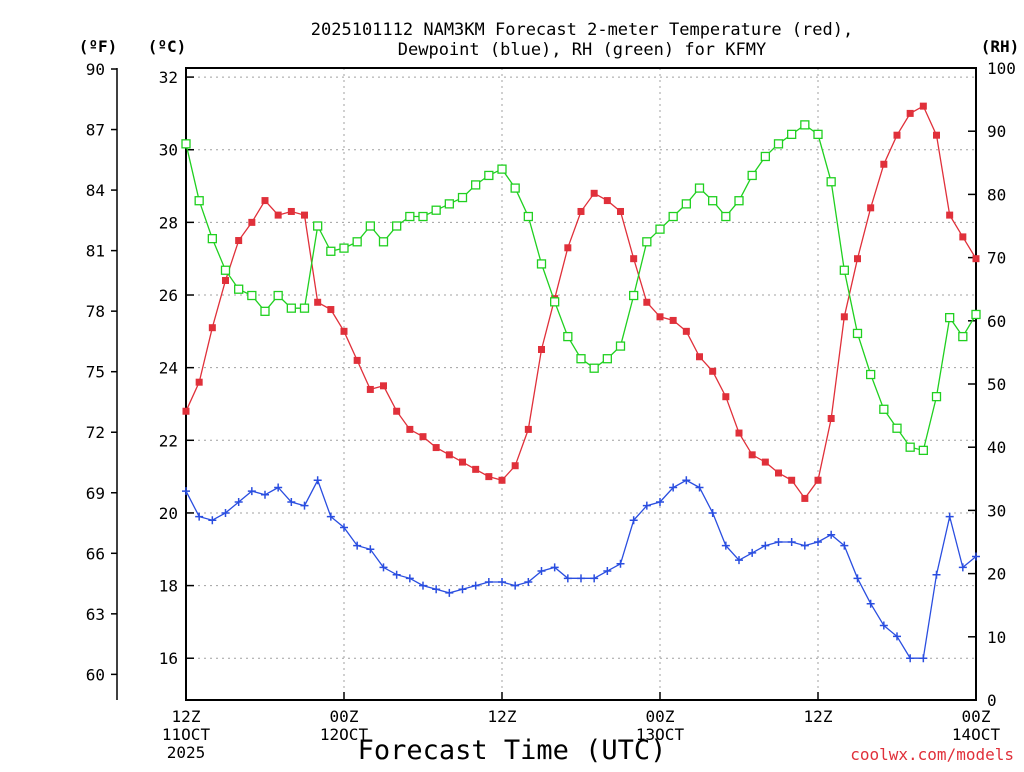 Image resolution: width=1024 pixels, height=772 pixels. What do you see at coordinates (344, 716) in the screenshot?
I see `x-tick-label: 00Z` at bounding box center [344, 716].